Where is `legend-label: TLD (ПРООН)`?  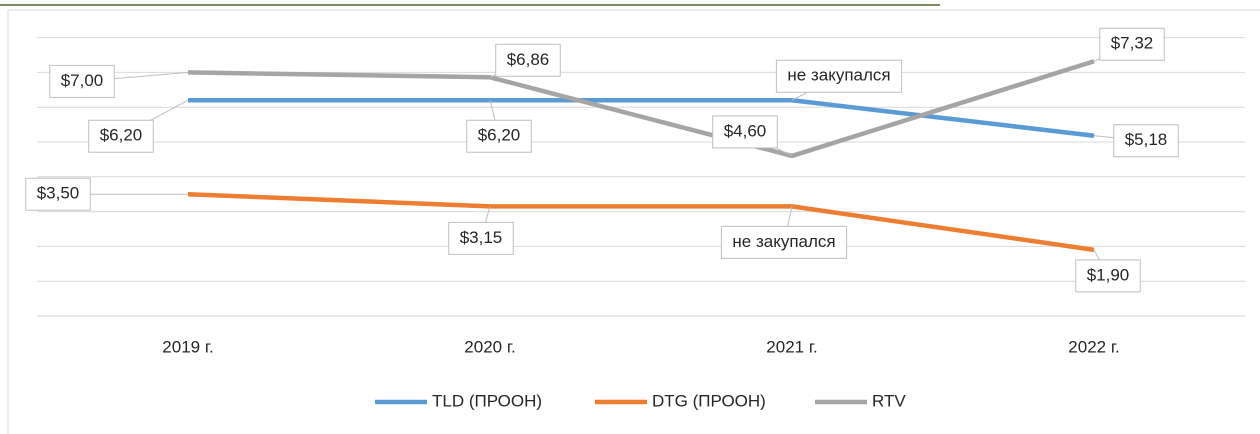 legend-label: TLD (ПРООН) is located at coordinates (487, 400).